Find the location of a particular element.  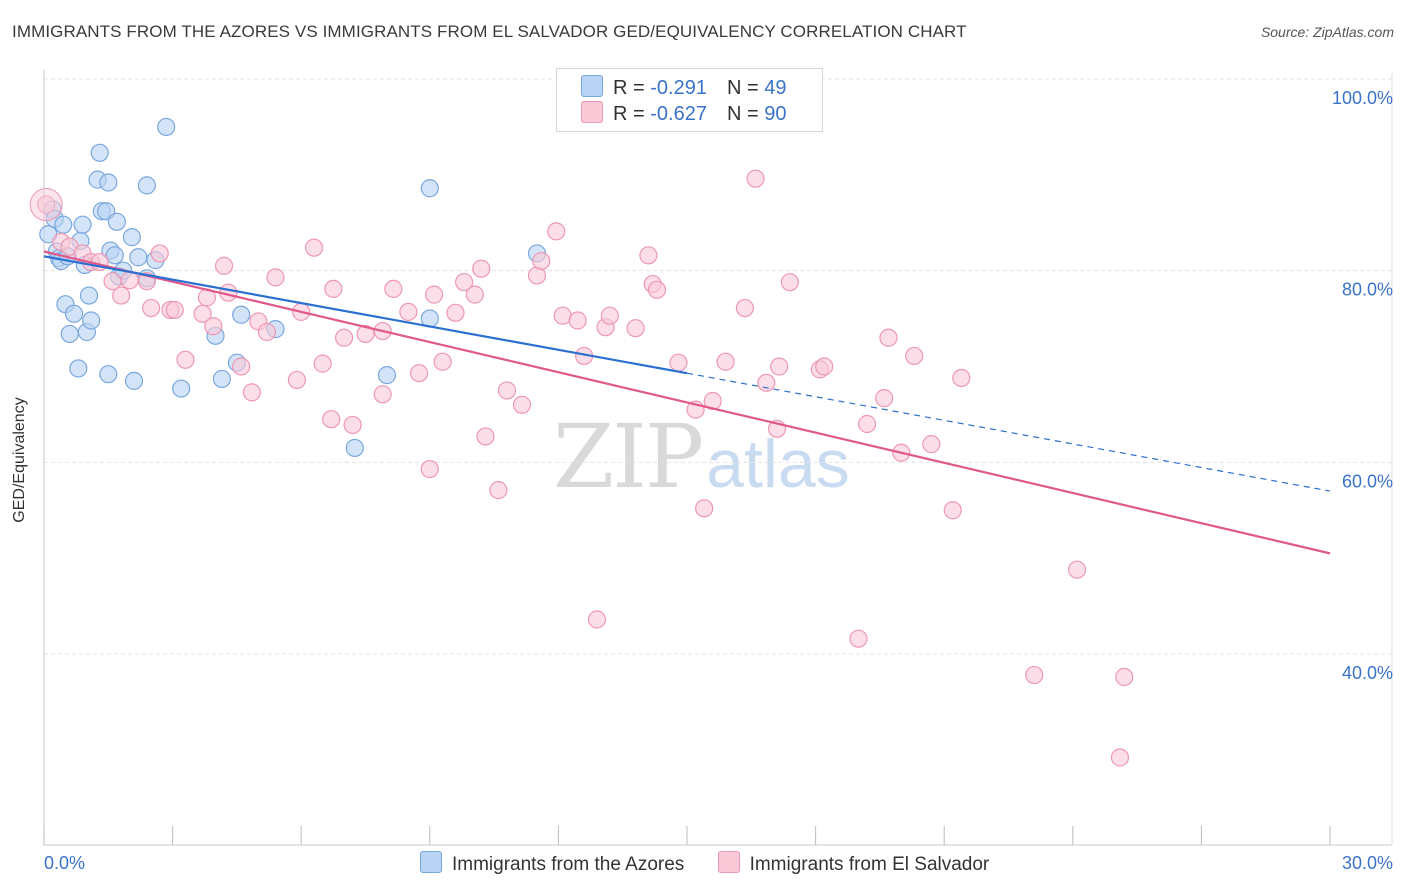

legend-row-azores: R = -0.291 N = 49 is located at coordinates (683, 87).